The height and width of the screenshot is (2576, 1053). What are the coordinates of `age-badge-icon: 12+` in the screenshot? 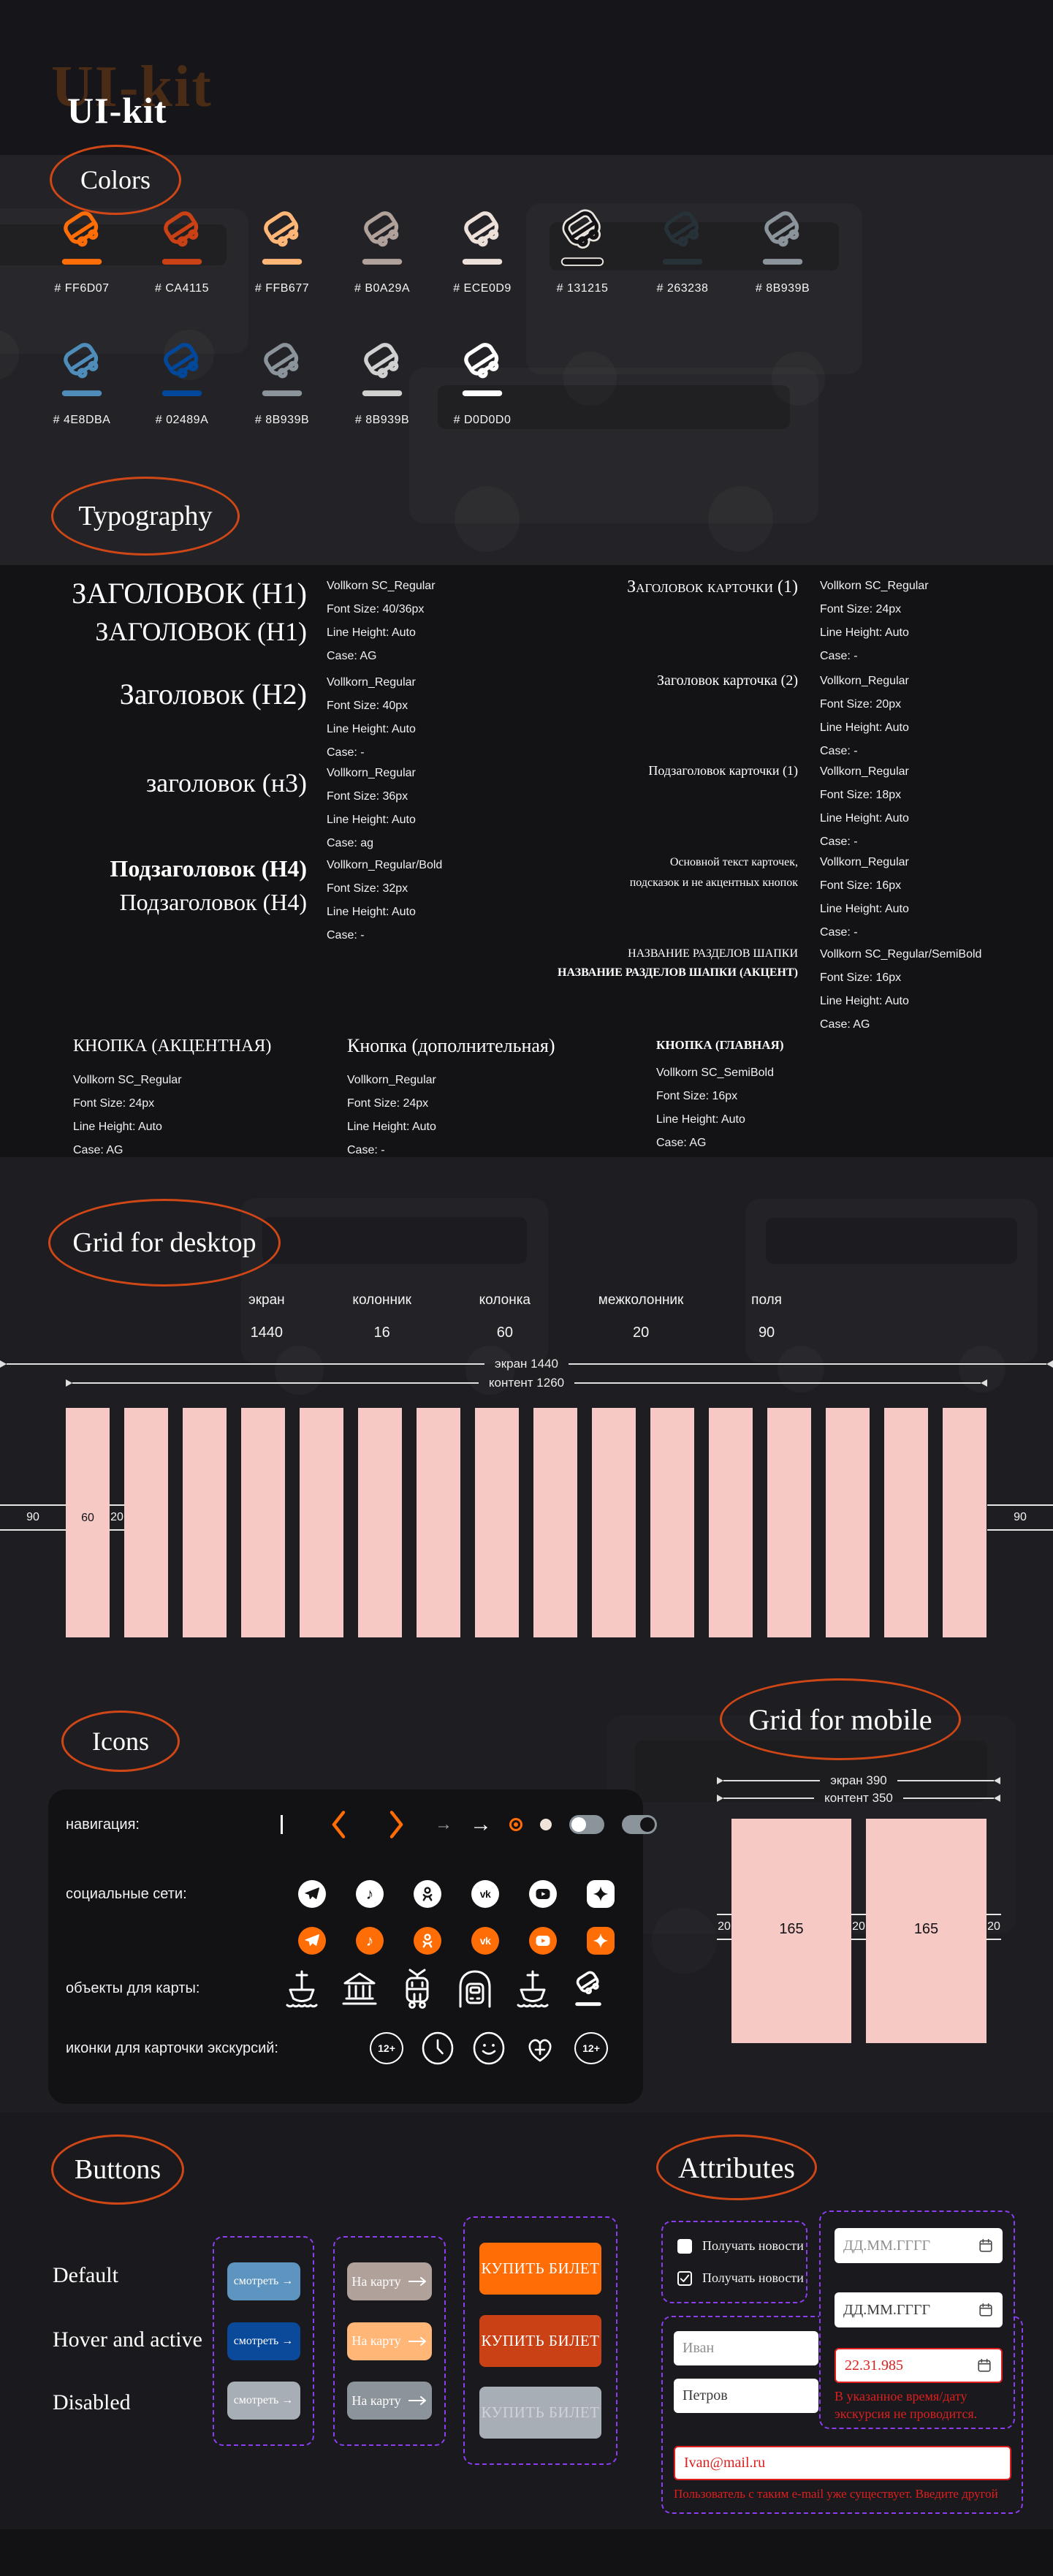 It's located at (386, 2048).